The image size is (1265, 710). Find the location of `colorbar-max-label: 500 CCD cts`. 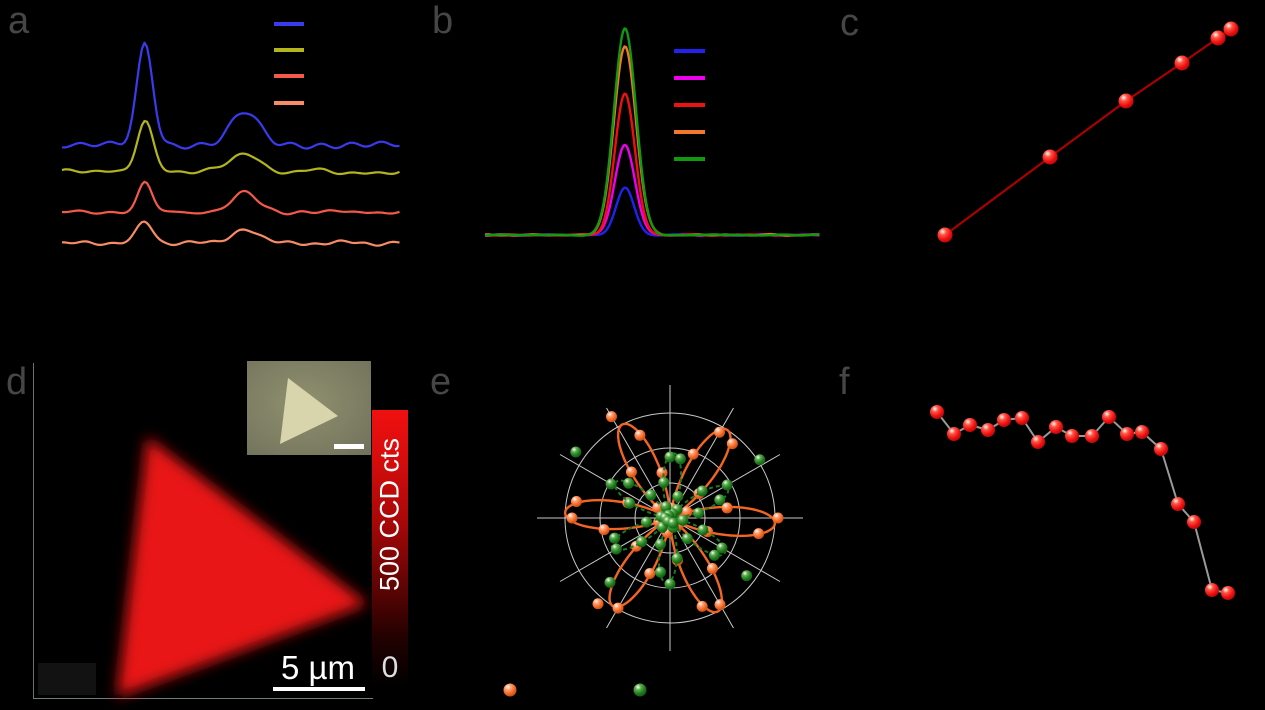

colorbar-max-label: 500 CCD cts is located at coordinates (389, 514).